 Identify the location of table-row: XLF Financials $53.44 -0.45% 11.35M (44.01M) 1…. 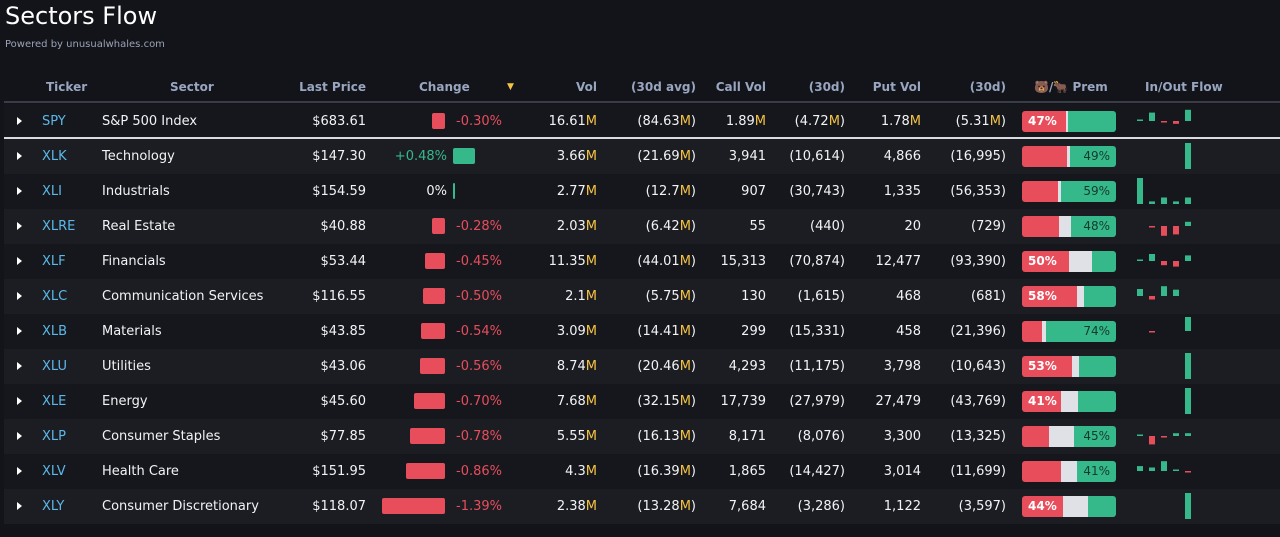
(642, 261).